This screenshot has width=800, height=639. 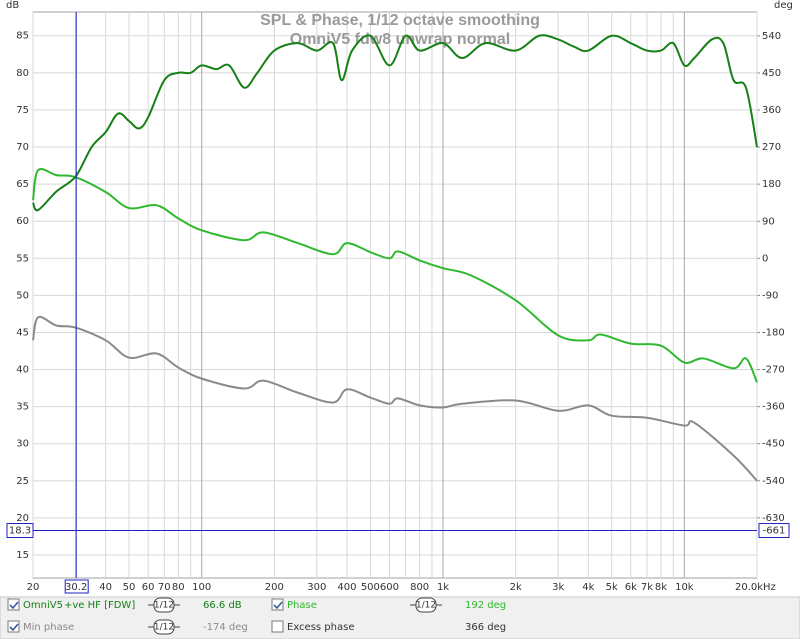 What do you see at coordinates (22, 258) in the screenshot?
I see `y-tick-label: 55` at bounding box center [22, 258].